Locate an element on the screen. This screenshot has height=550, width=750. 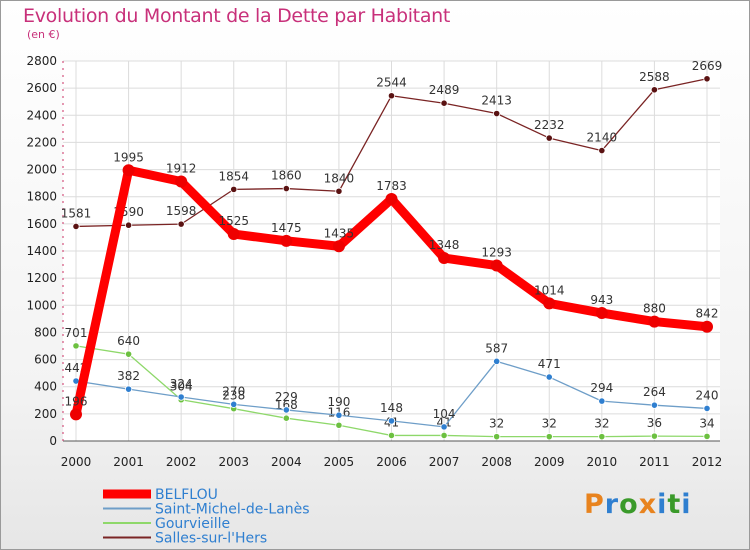
data-label: 264 is located at coordinates (654, 392).